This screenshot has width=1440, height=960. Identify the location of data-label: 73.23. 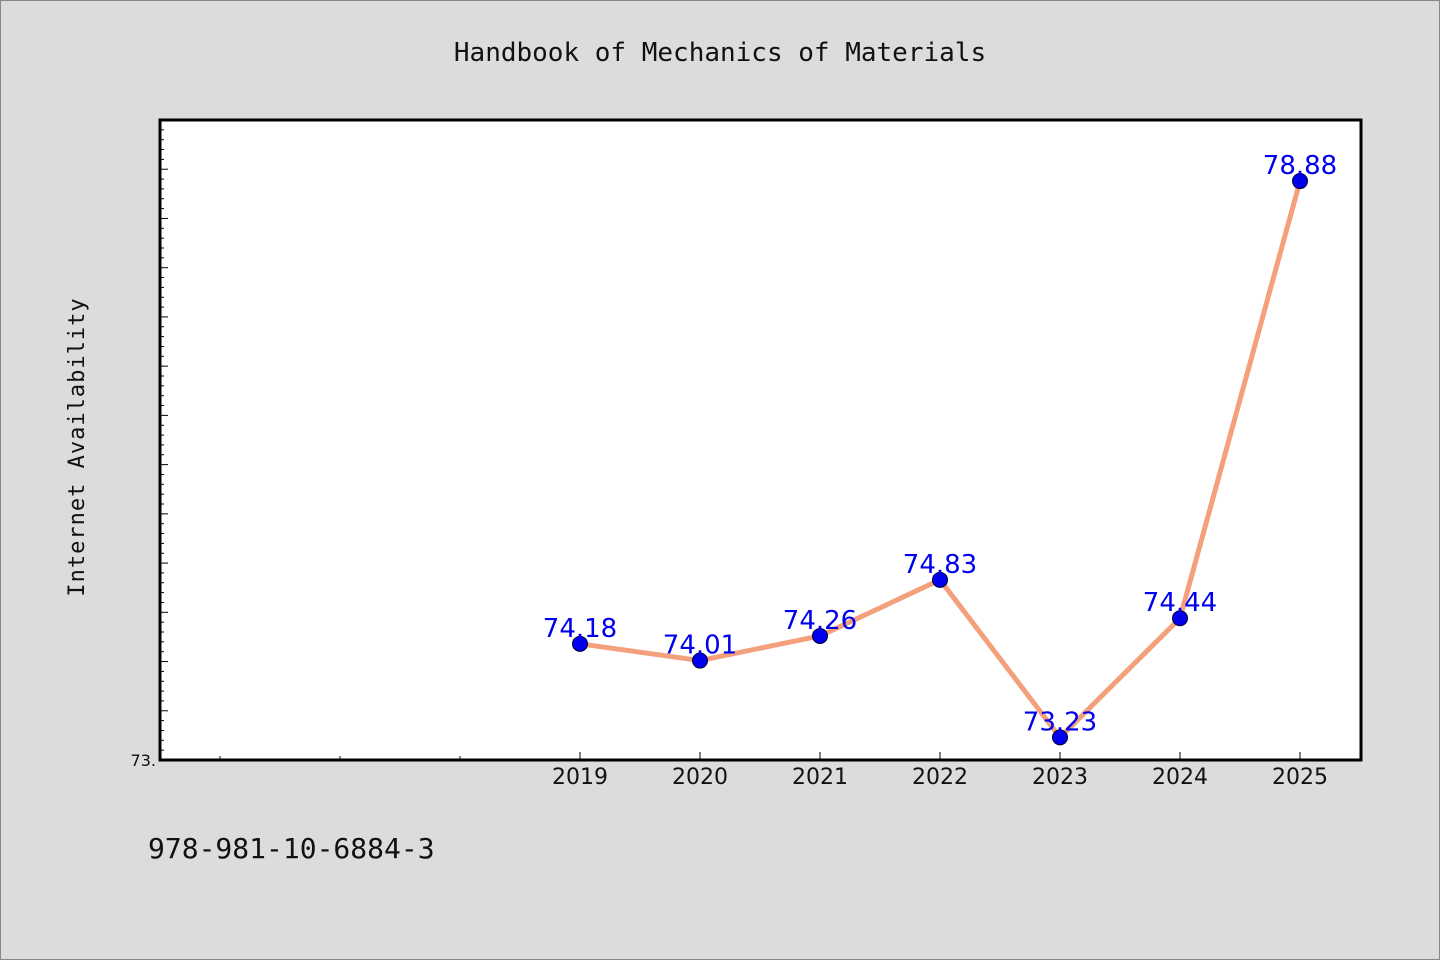
(1060, 722).